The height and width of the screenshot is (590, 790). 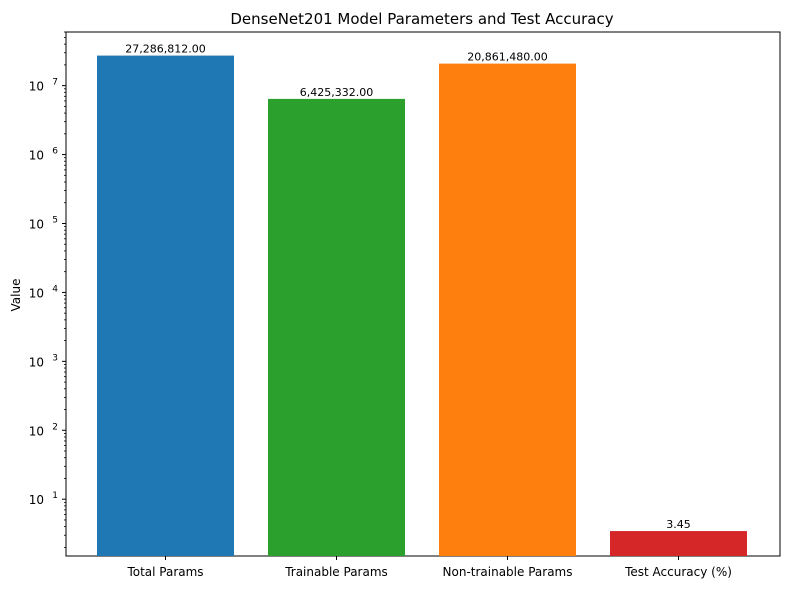 I want to click on bar-value-label: 3.45, so click(x=678, y=524).